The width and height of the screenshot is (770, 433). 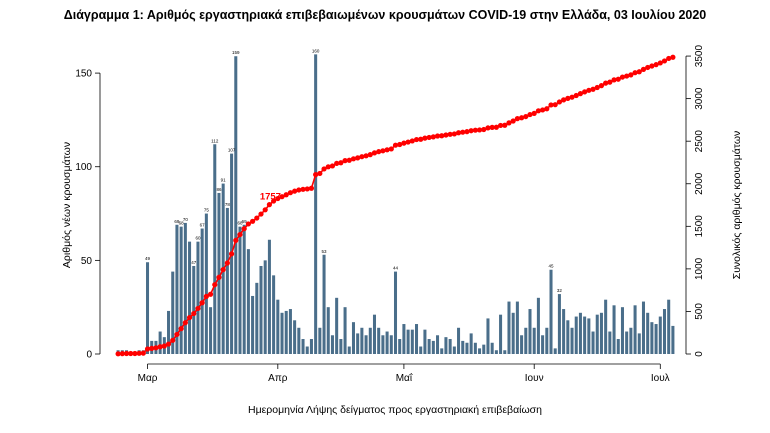 What do you see at coordinates (699, 141) in the screenshot?
I see `y-right-tick-label: 2500` at bounding box center [699, 141].